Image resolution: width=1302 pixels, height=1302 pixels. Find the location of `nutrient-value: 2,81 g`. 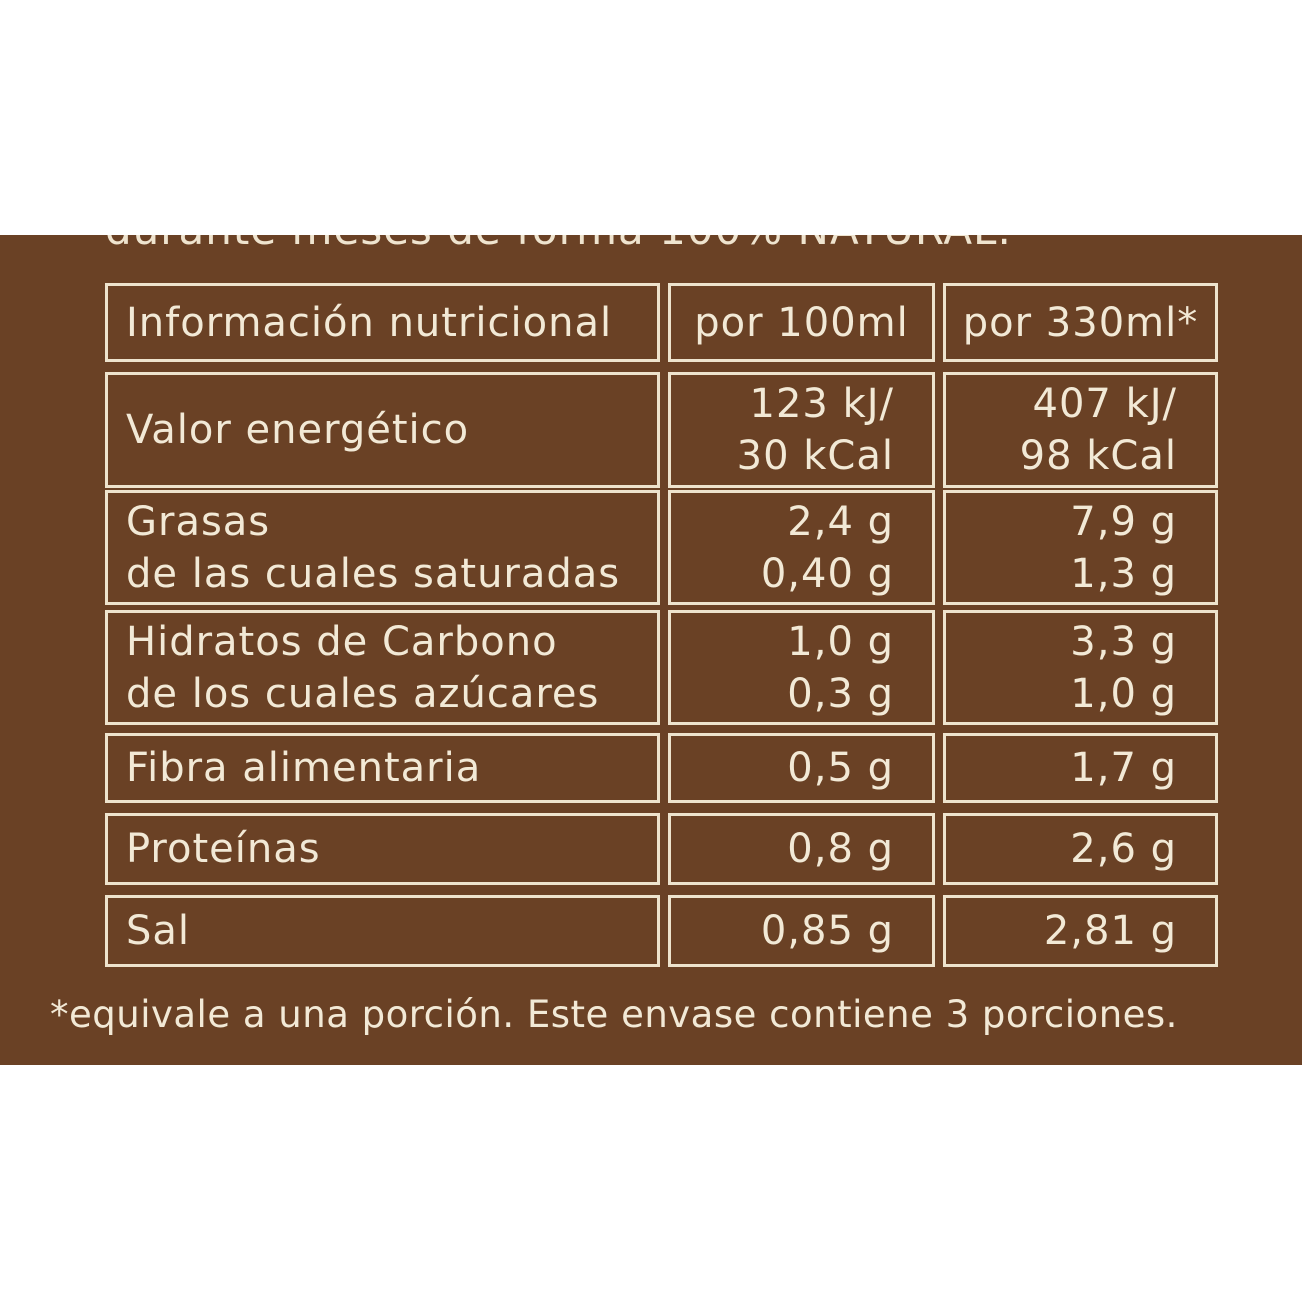

nutrient-value: 2,81 g is located at coordinates (1110, 931).